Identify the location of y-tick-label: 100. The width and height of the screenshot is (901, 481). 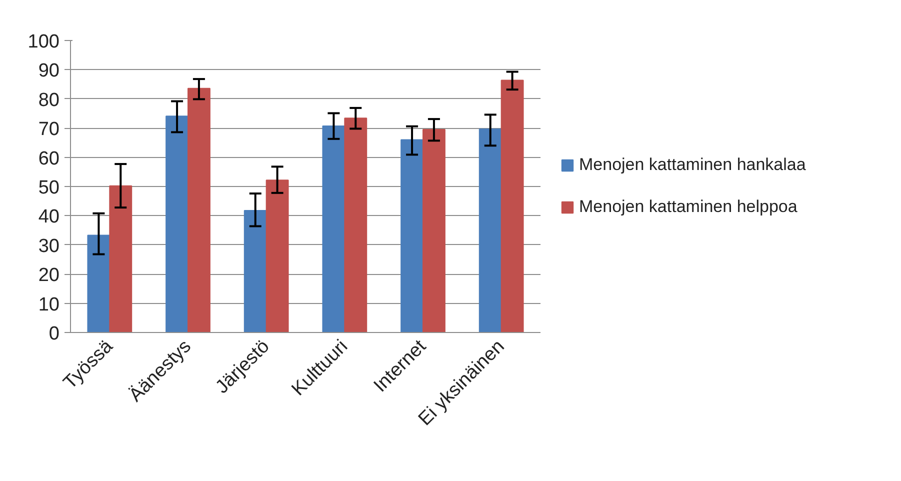
(44, 42).